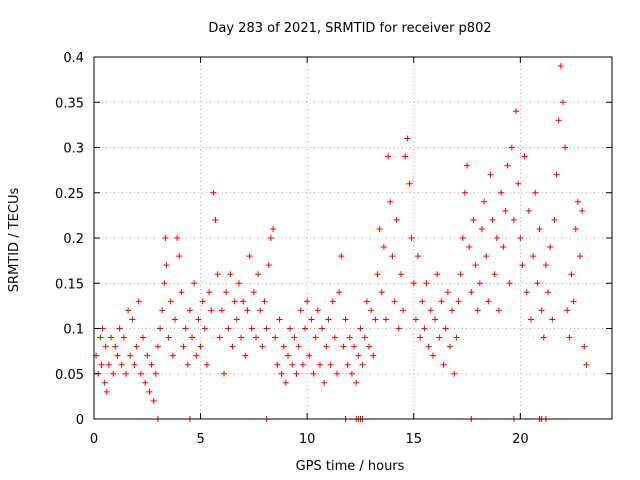 The image size is (640, 480). What do you see at coordinates (80, 420) in the screenshot?
I see `y-tick-label: 0` at bounding box center [80, 420].